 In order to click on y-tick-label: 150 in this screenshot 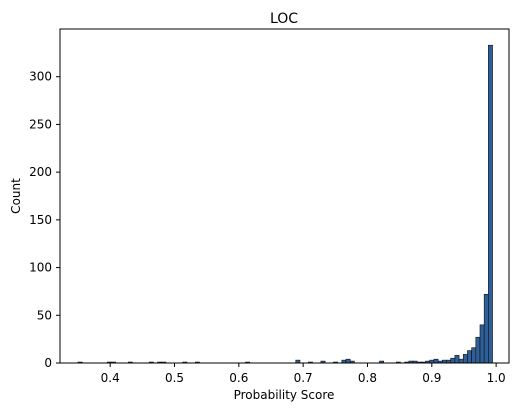, I will do `click(40, 220)`.